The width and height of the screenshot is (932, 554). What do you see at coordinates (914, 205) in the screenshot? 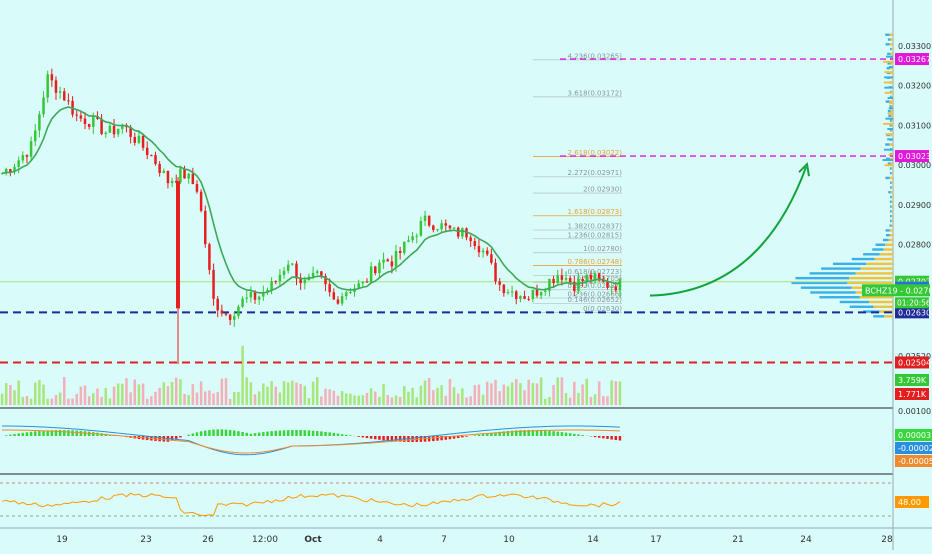
I see `price-tick-label: 0.02900` at bounding box center [914, 205].